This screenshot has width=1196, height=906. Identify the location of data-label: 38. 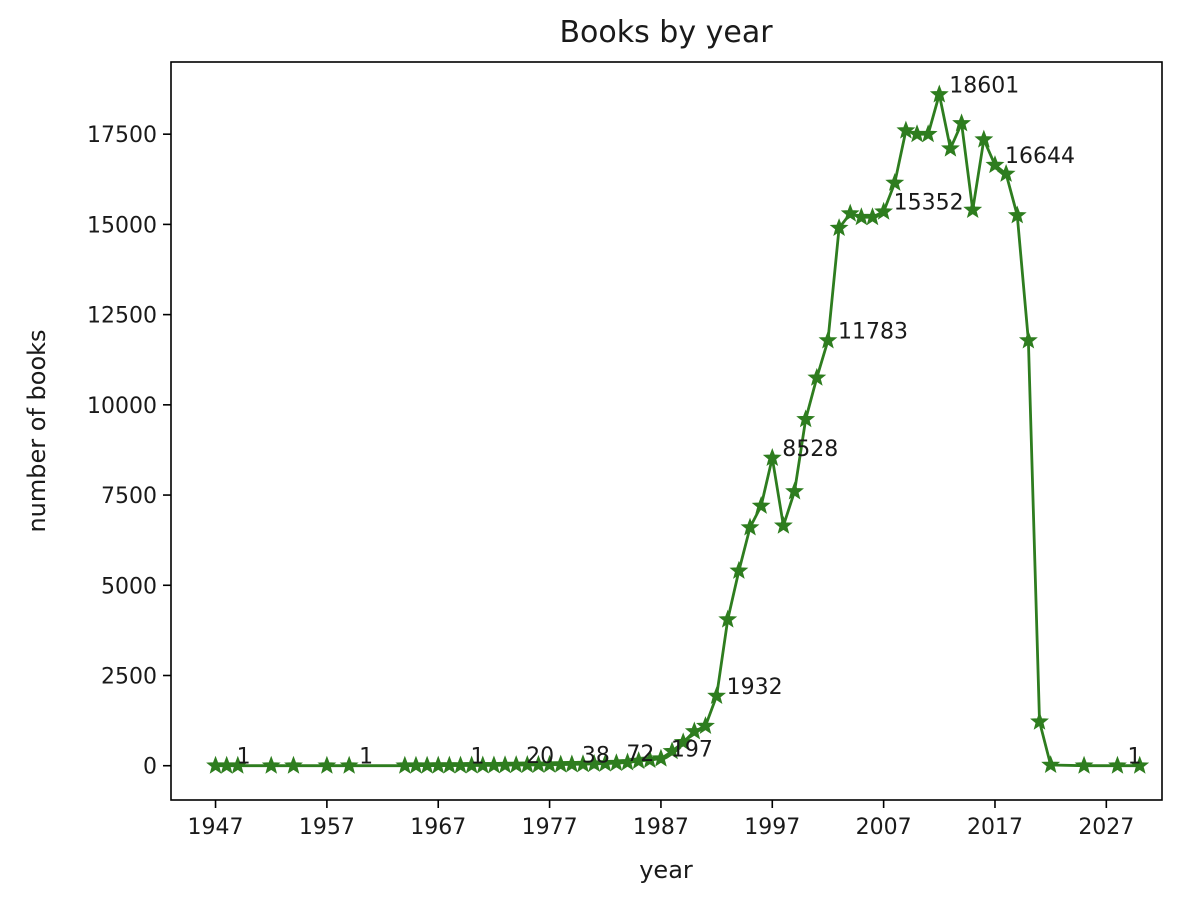
(596, 755).